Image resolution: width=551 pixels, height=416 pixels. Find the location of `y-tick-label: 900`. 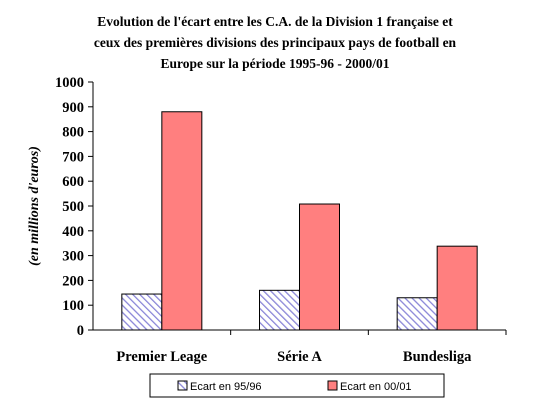

y-tick-label: 900 is located at coordinates (73, 108).